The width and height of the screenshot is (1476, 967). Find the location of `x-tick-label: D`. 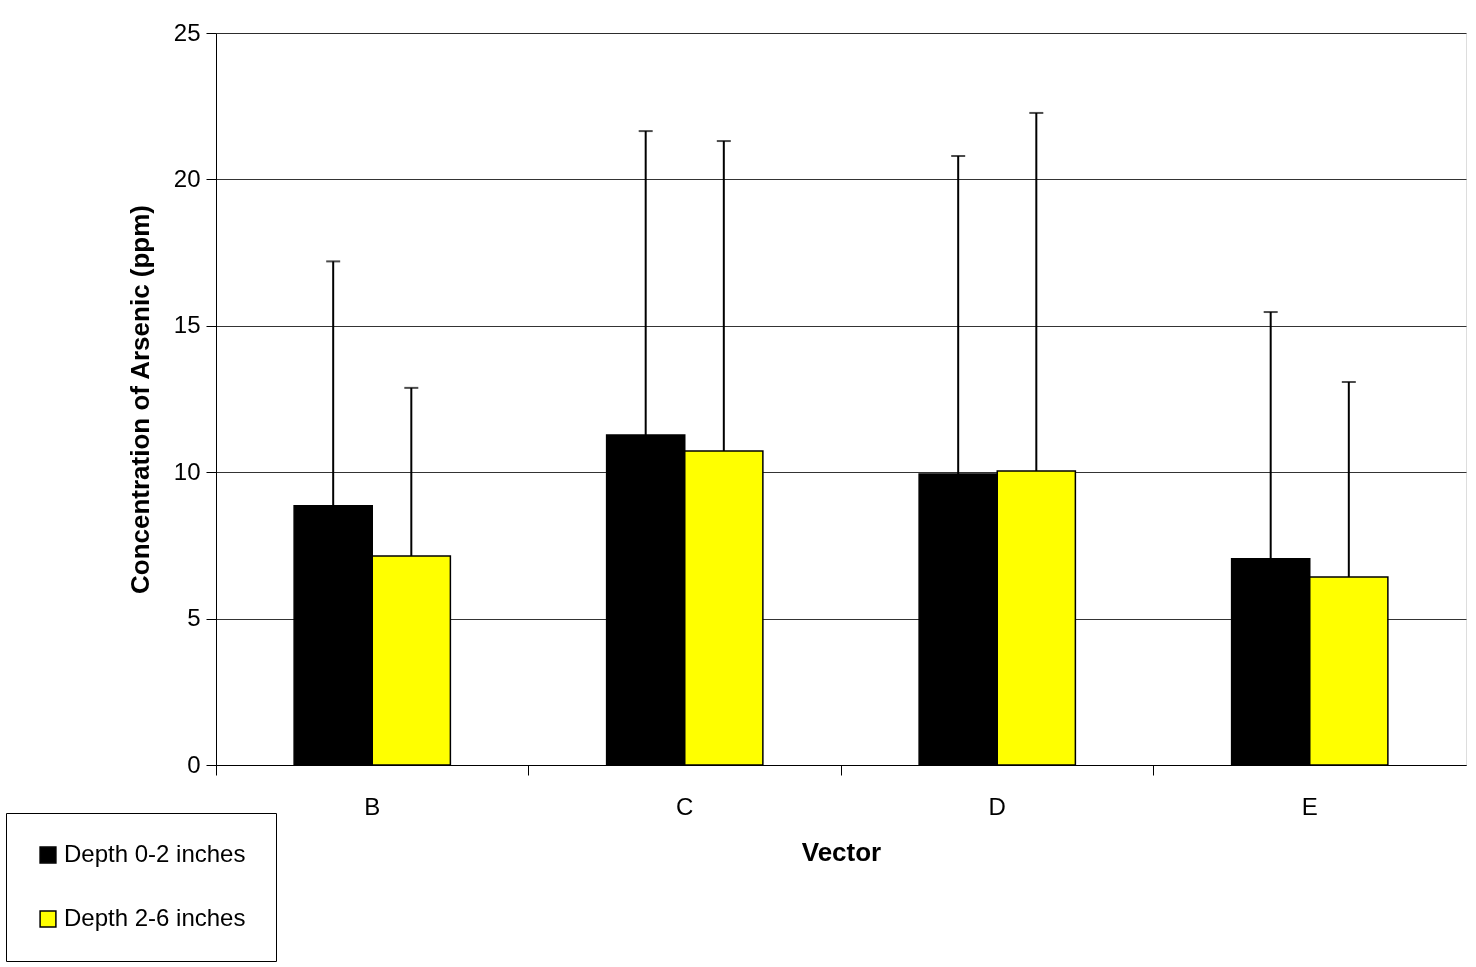

x-tick-label: D is located at coordinates (997, 806).